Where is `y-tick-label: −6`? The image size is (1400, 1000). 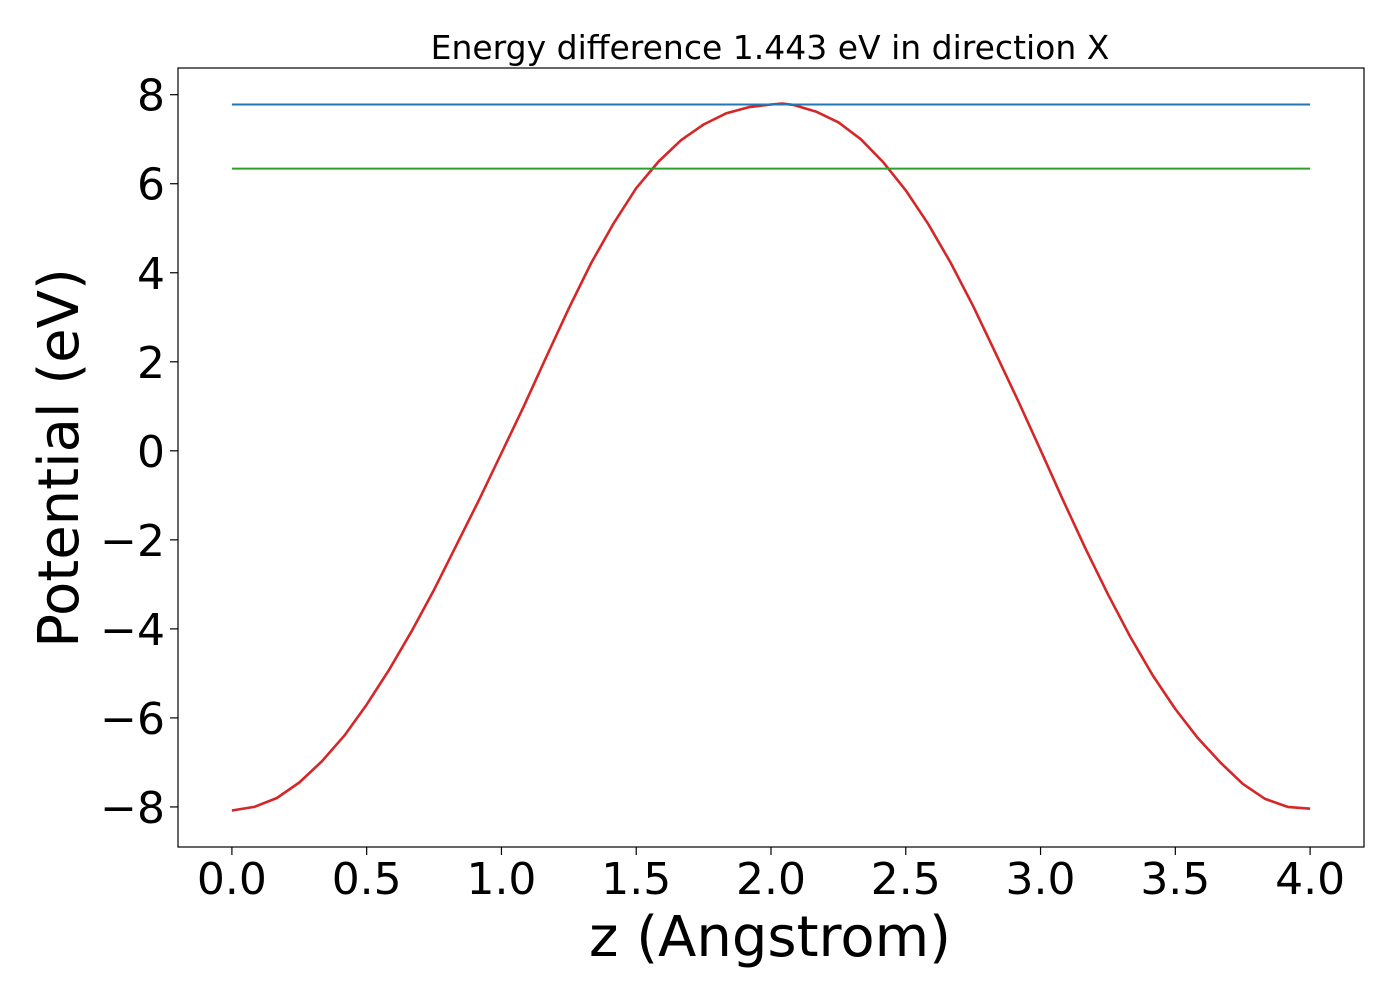
y-tick-label: −6 is located at coordinates (132, 719).